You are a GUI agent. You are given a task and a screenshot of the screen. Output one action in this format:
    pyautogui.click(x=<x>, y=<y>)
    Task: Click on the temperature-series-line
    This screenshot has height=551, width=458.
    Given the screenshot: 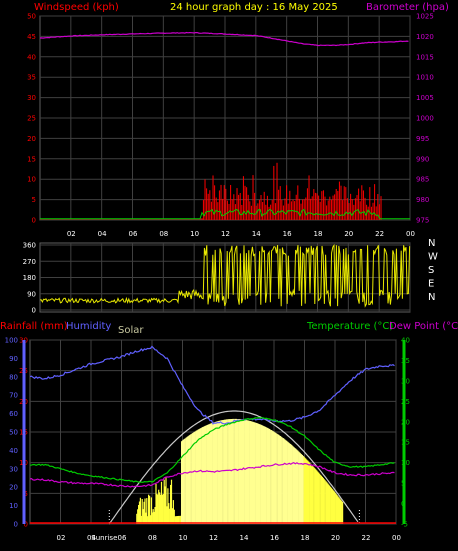 What is the action you would take?
    pyautogui.click(x=212, y=450)
    